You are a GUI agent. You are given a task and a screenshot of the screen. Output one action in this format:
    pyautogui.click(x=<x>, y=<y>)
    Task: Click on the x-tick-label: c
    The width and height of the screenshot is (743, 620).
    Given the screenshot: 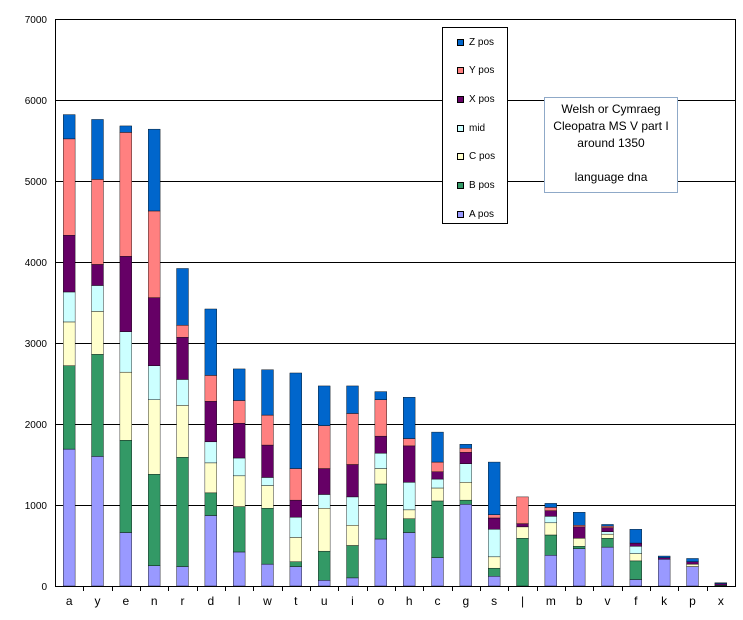 What is the action you would take?
    pyautogui.click(x=438, y=601)
    